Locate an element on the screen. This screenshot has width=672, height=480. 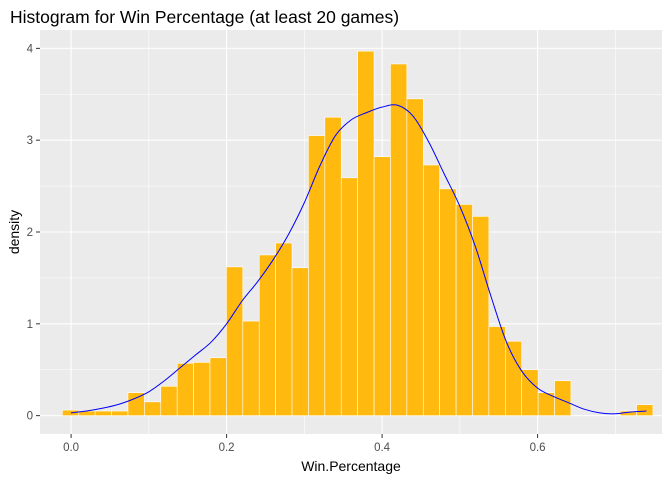
y-tick-label: 1 is located at coordinates (30, 325).